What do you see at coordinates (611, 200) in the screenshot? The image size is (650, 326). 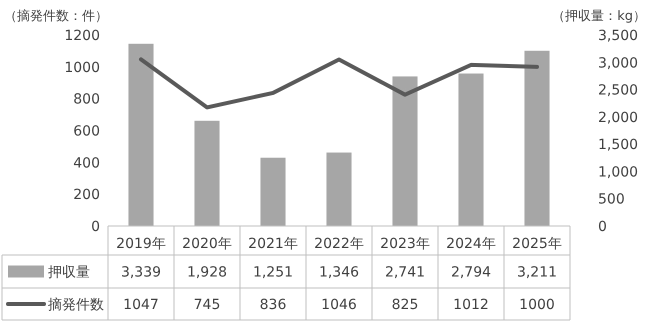 I see `y2-tick-label: 500` at bounding box center [611, 200].